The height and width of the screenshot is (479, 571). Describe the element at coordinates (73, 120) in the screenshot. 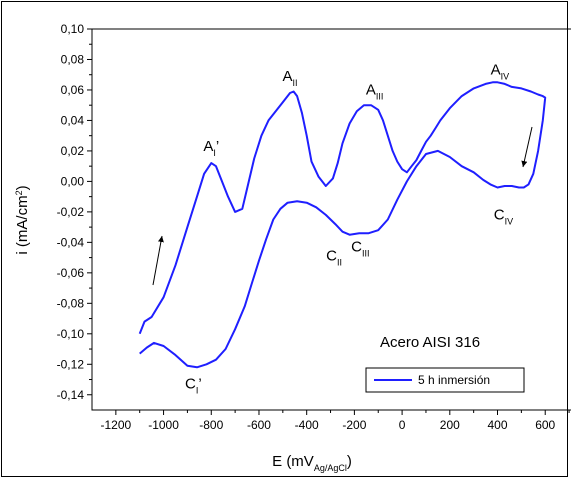

I see `y-tick-label: 0,04` at that location.